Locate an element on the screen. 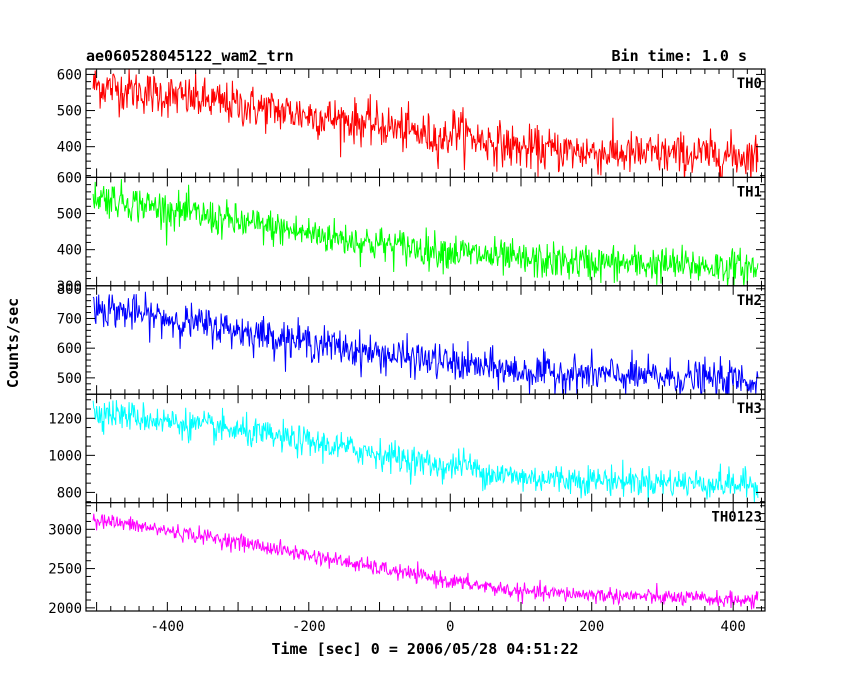  panel-label: TH1 is located at coordinates (749, 192).